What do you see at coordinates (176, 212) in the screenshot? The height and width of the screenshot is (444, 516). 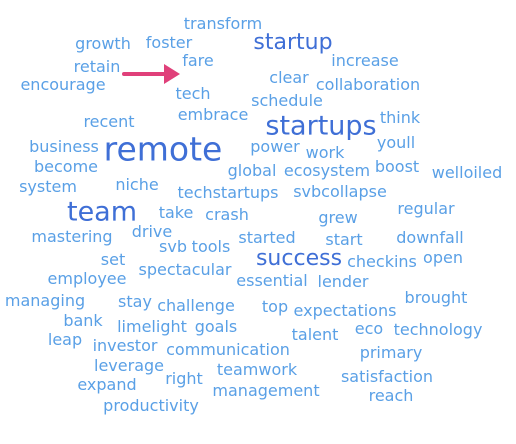 I see `cloud-word: take` at bounding box center [176, 212].